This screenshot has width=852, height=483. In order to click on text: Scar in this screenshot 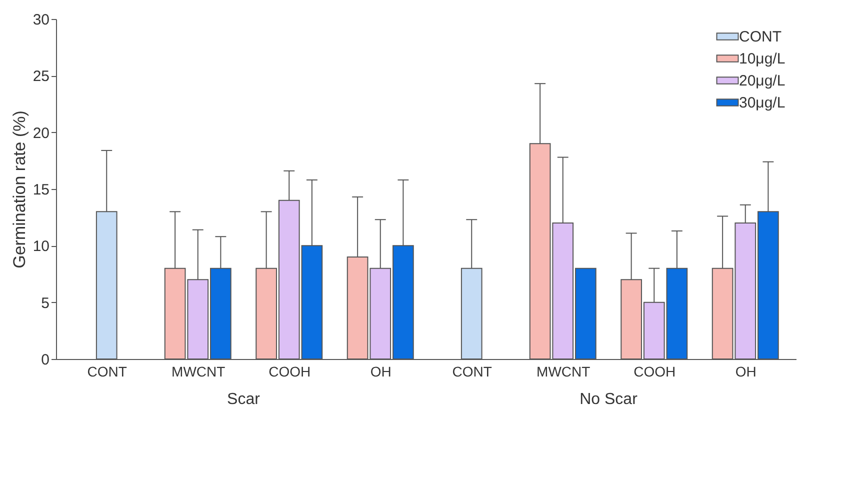, I will do `click(244, 399)`.